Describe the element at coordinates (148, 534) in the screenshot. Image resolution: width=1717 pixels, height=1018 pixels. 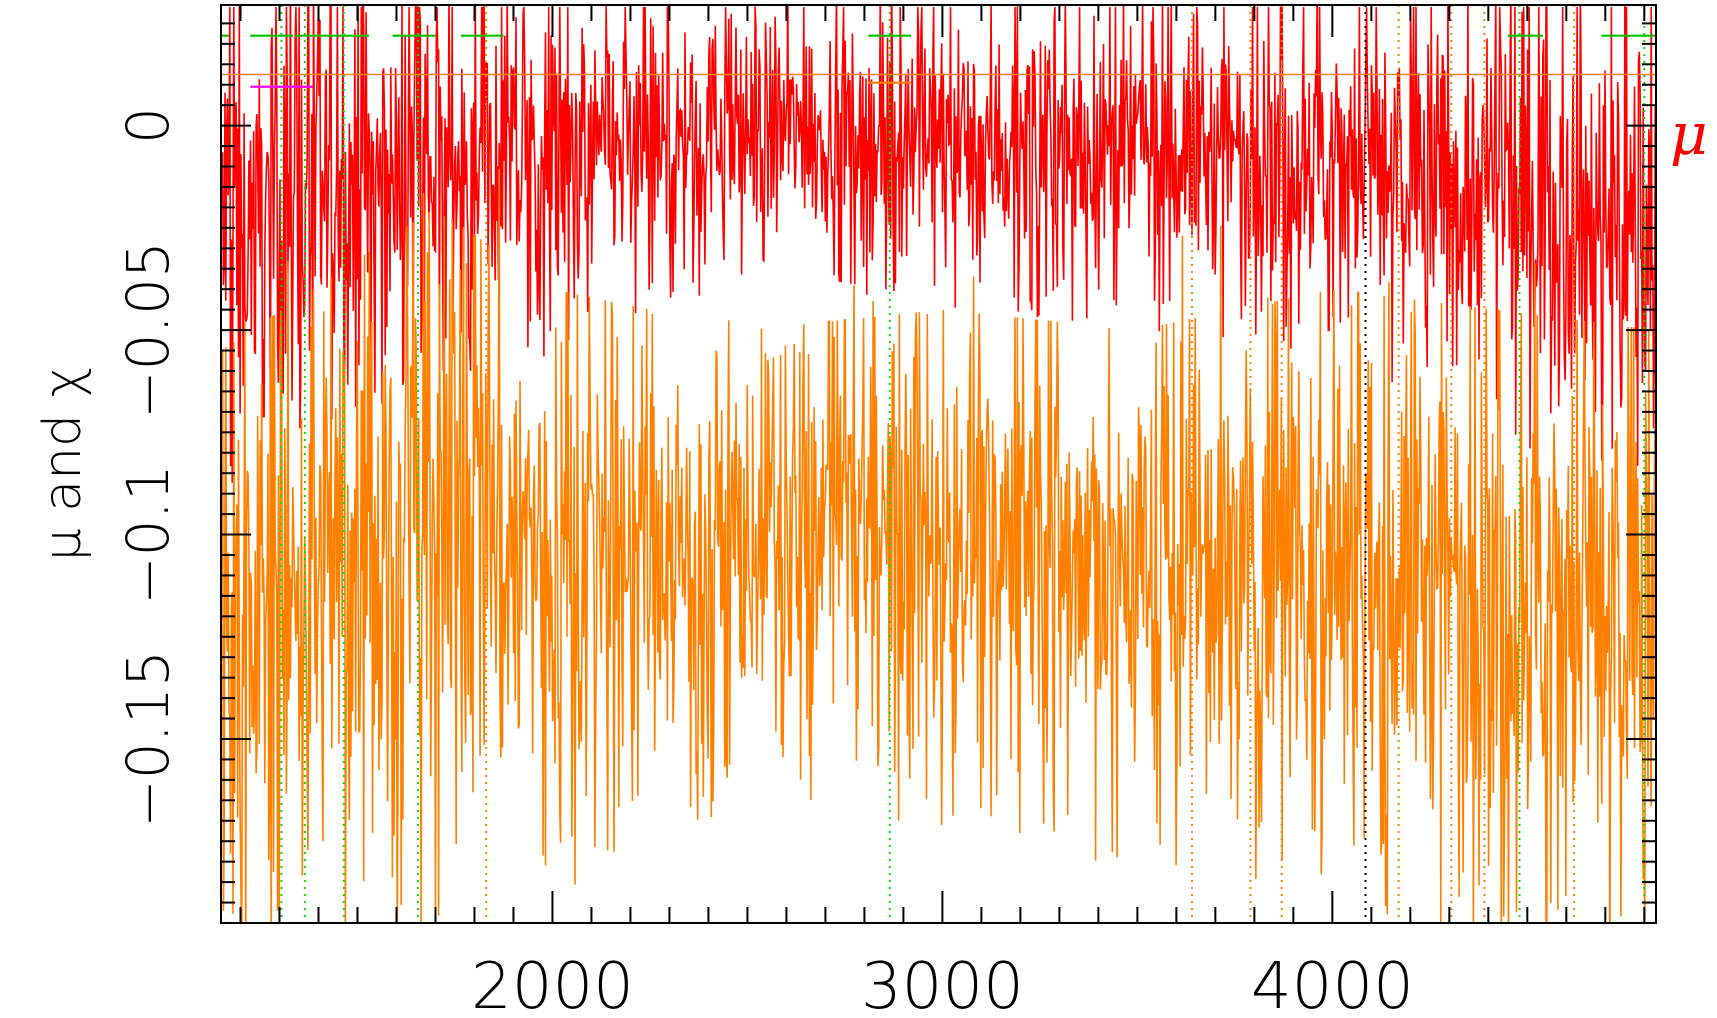
I see `y-tick-label: −0.1` at that location.